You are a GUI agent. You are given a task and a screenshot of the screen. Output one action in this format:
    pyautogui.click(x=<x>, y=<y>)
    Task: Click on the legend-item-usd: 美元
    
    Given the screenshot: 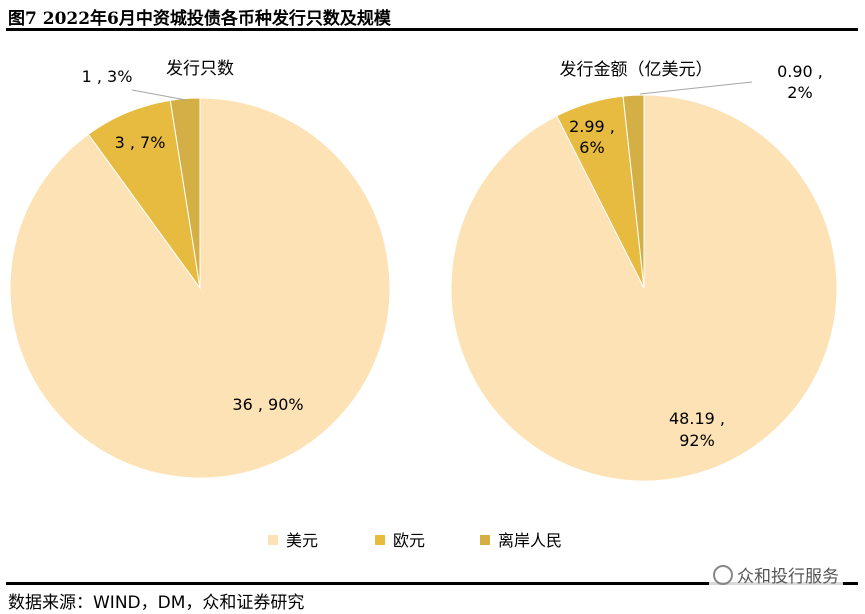 What is the action you would take?
    pyautogui.click(x=293, y=539)
    